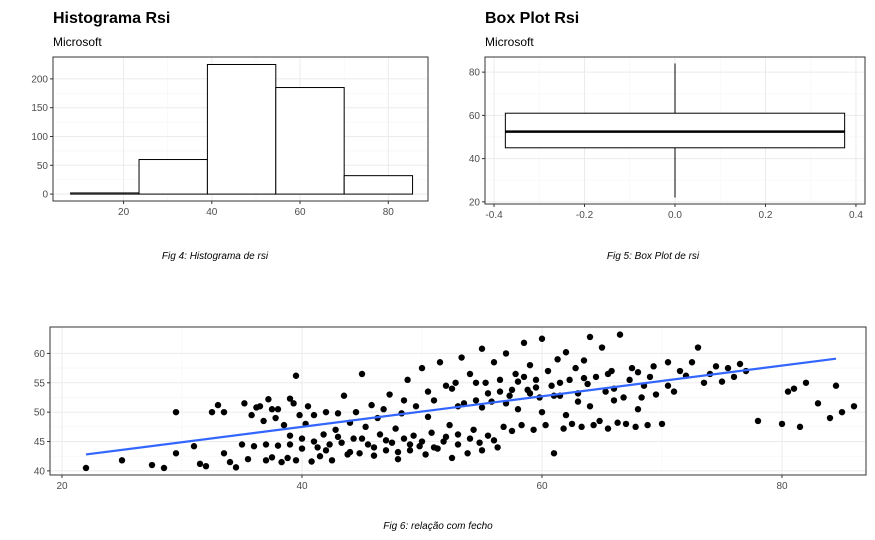  I want to click on histogram-title: Histograma Rsi, so click(111, 18).